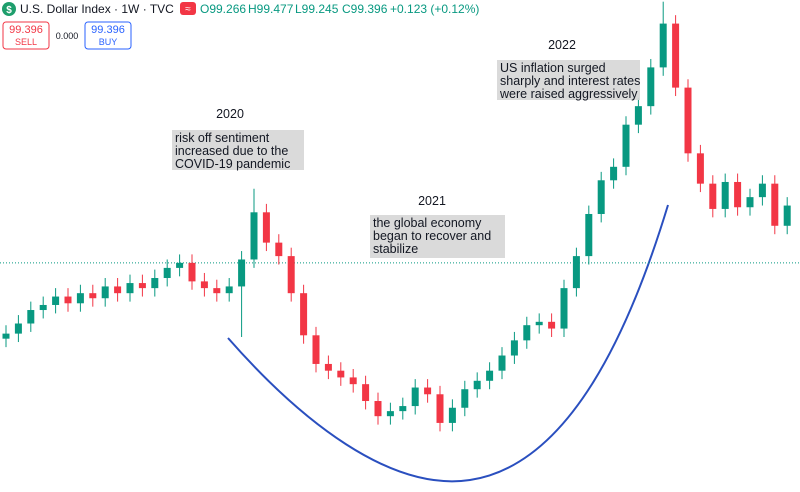 The height and width of the screenshot is (492, 800). Describe the element at coordinates (223, 9) in the screenshot. I see `ohlc-open: O99.266` at that location.